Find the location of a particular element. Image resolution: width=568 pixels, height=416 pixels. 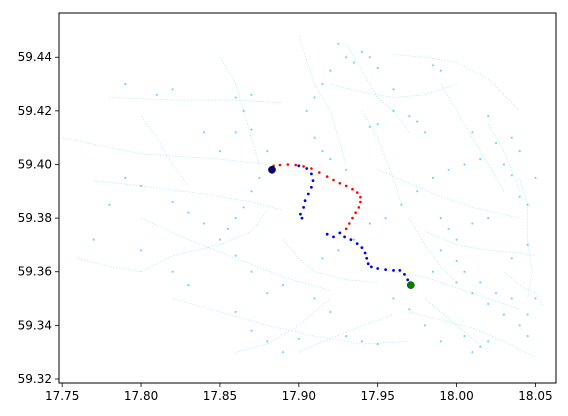

x-tick-label: 17.95 is located at coordinates (378, 396).